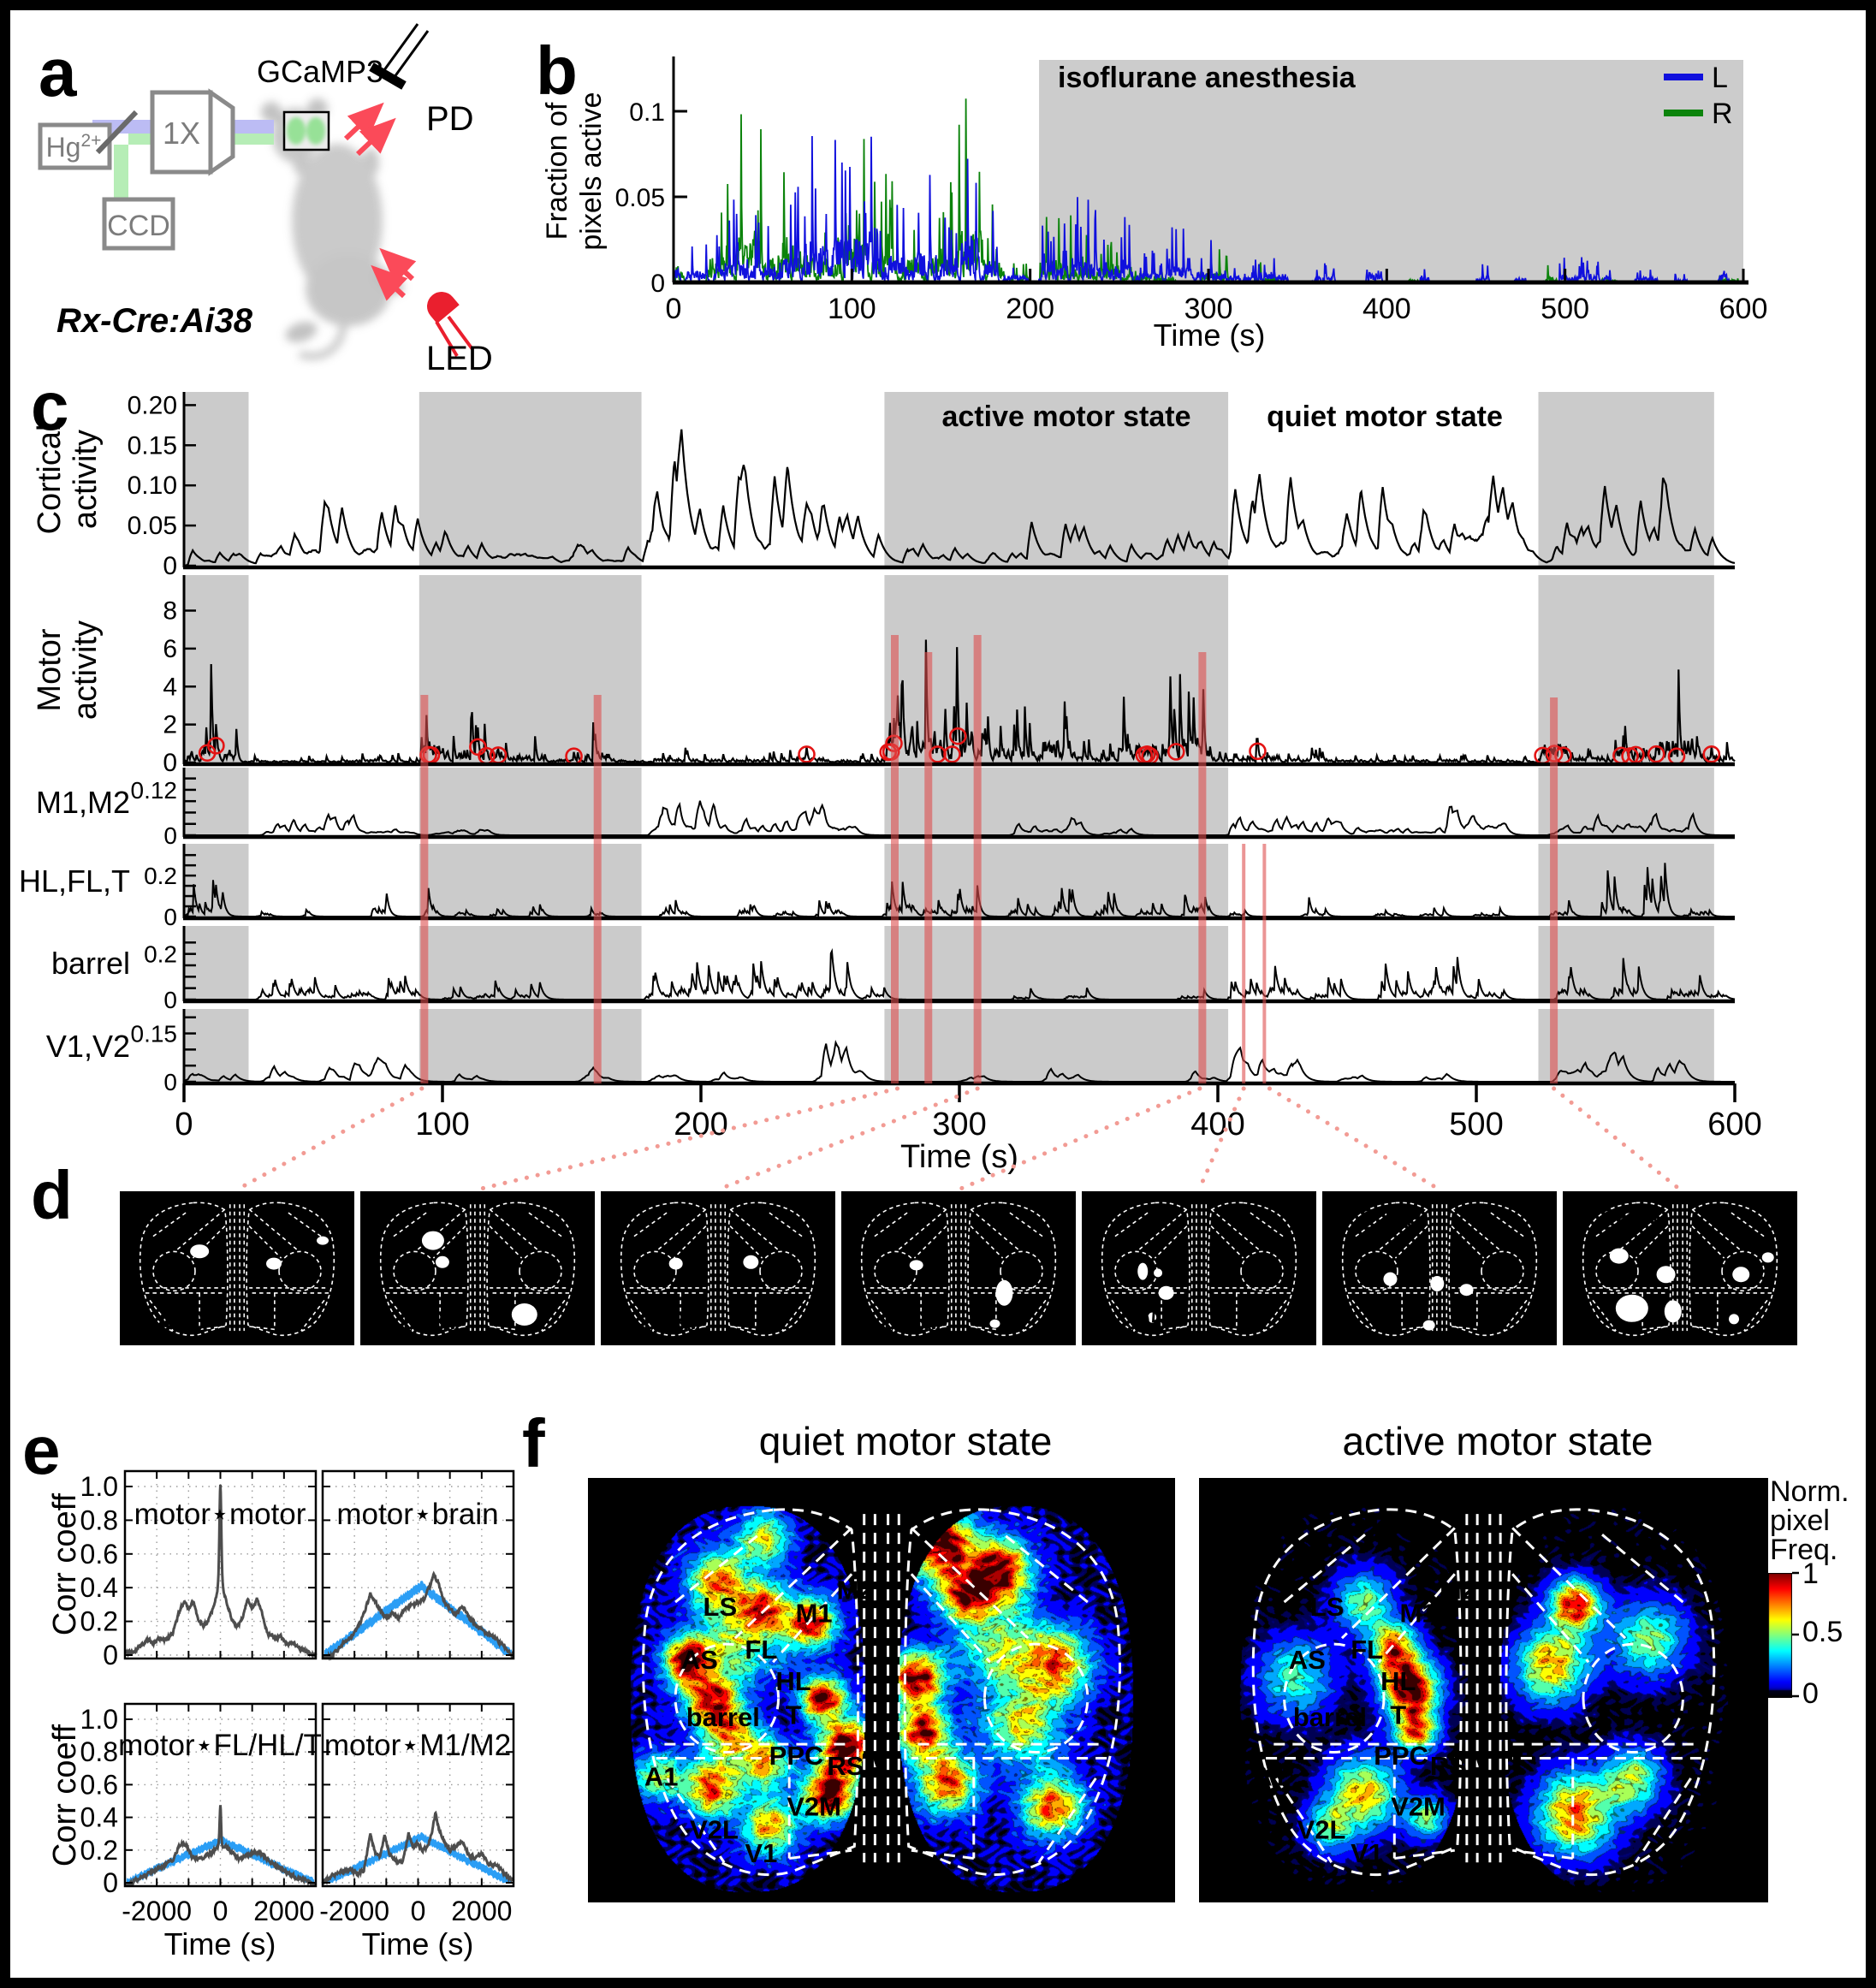 Image resolution: width=1876 pixels, height=1988 pixels. I want to click on e-gray-trace, so click(220, 1572).